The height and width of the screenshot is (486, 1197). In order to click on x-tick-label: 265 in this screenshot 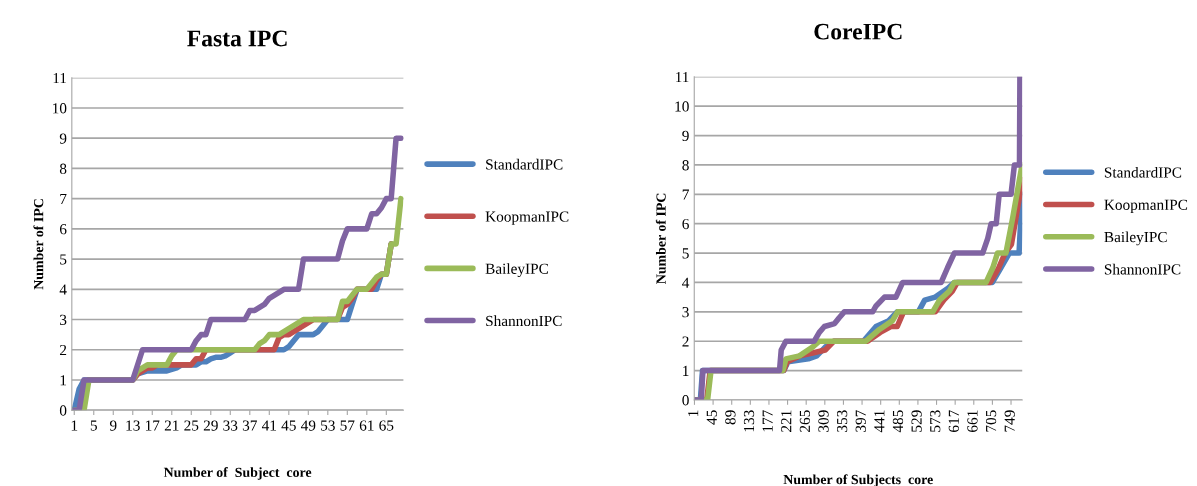, I will do `click(805, 421)`.